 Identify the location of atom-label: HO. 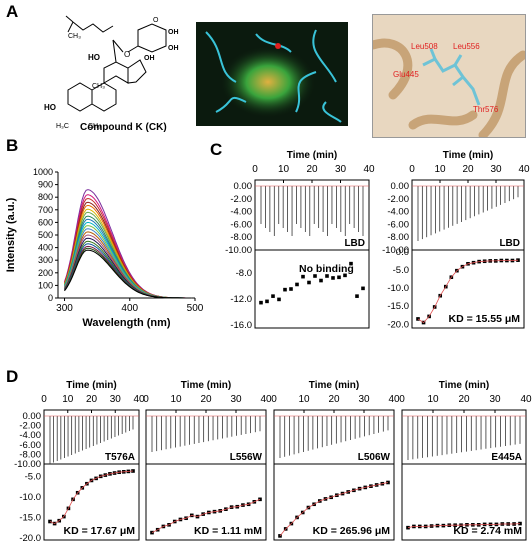
(50, 107).